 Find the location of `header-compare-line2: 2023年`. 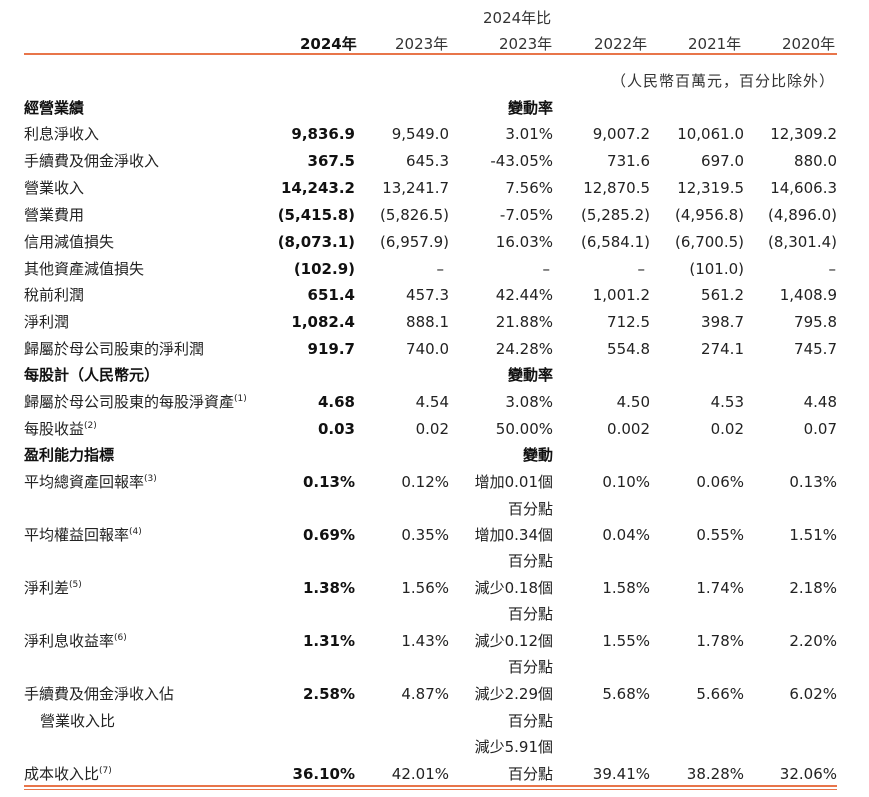

header-compare-line2: 2023年 is located at coordinates (526, 44).